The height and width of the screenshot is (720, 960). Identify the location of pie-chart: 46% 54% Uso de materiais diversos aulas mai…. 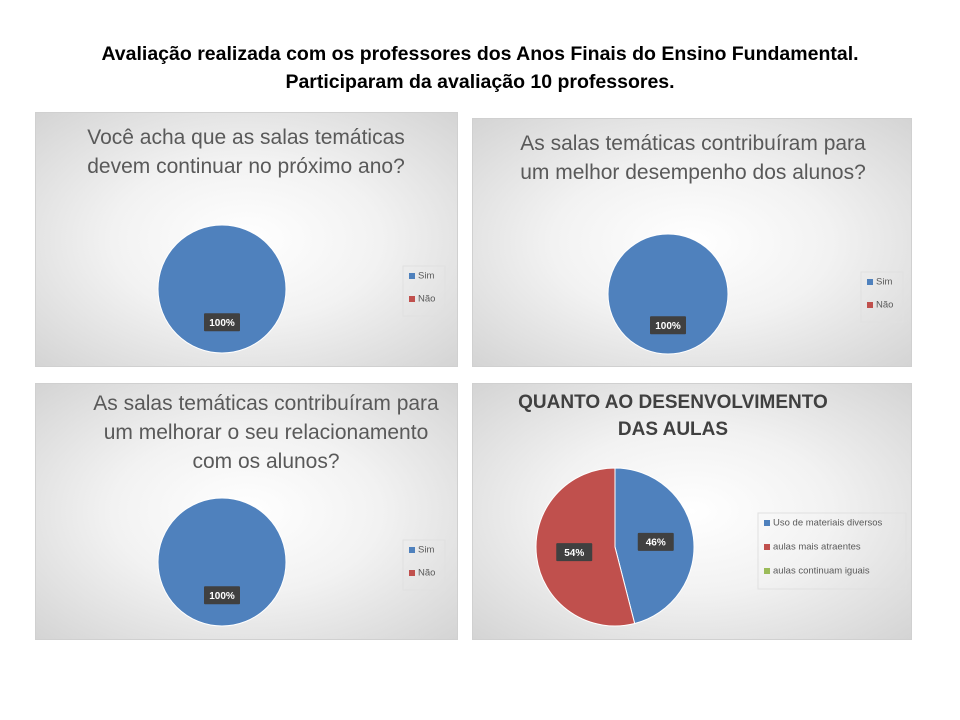
(721, 547).